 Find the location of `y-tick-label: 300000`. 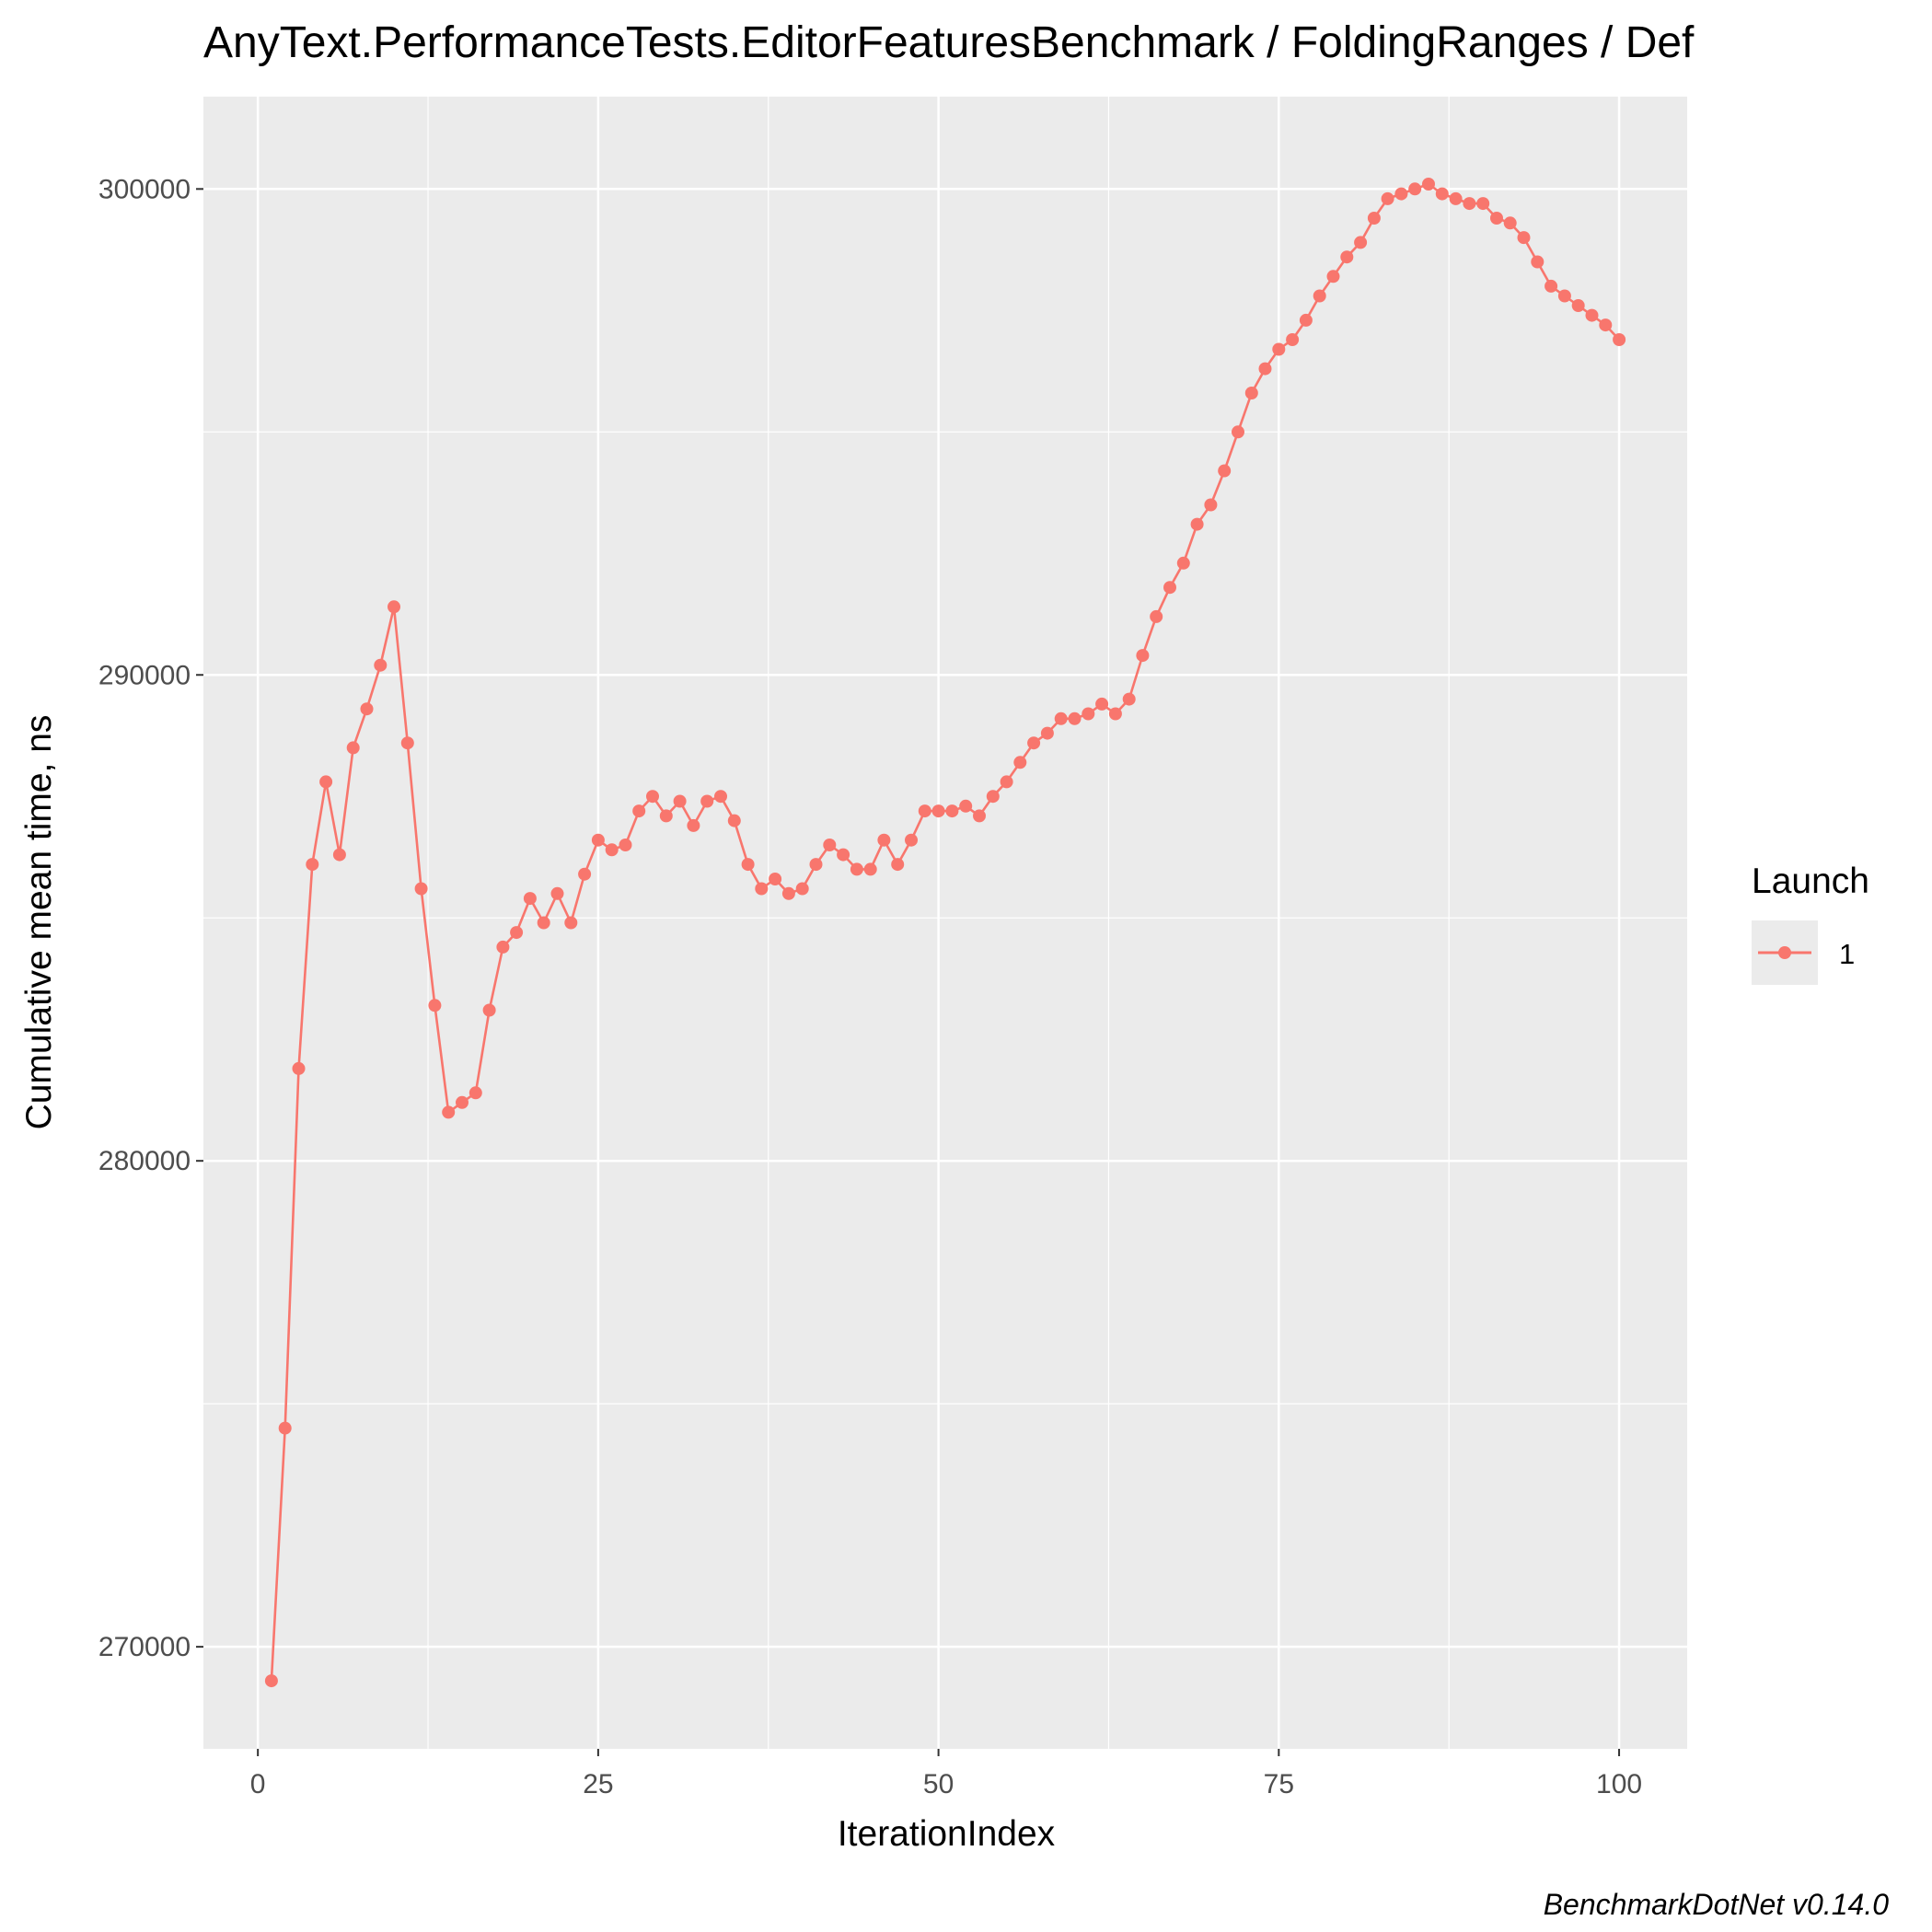

y-tick-label: 300000 is located at coordinates (145, 189).